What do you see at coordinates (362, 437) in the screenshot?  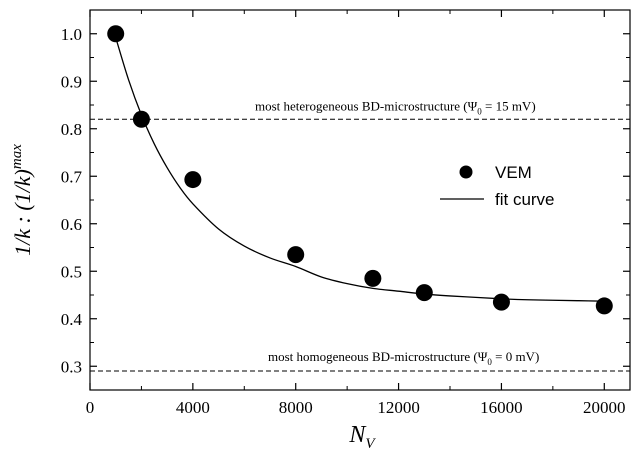 I see `x-axis-title: NV` at bounding box center [362, 437].